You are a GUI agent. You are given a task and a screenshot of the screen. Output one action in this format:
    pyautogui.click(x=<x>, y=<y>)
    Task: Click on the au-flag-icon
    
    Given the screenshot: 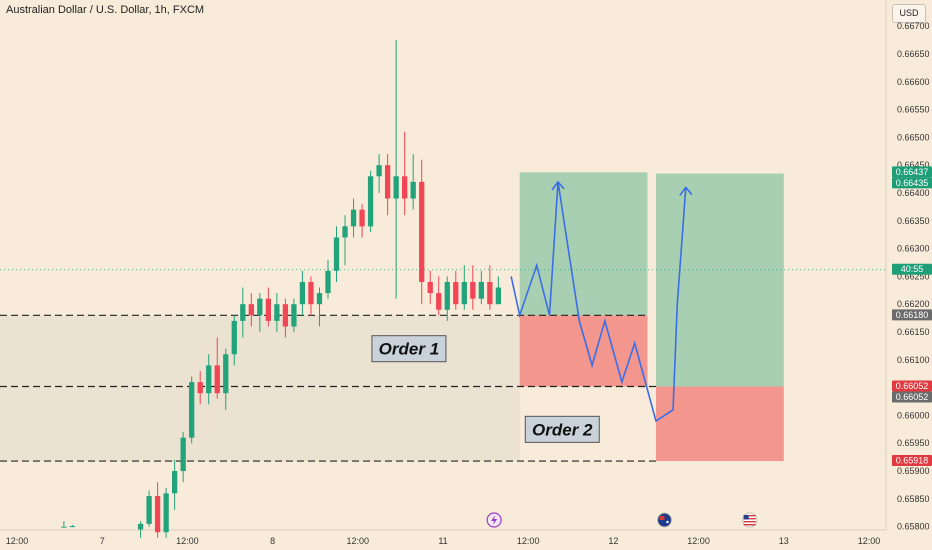 What is the action you would take?
    pyautogui.click(x=664, y=520)
    